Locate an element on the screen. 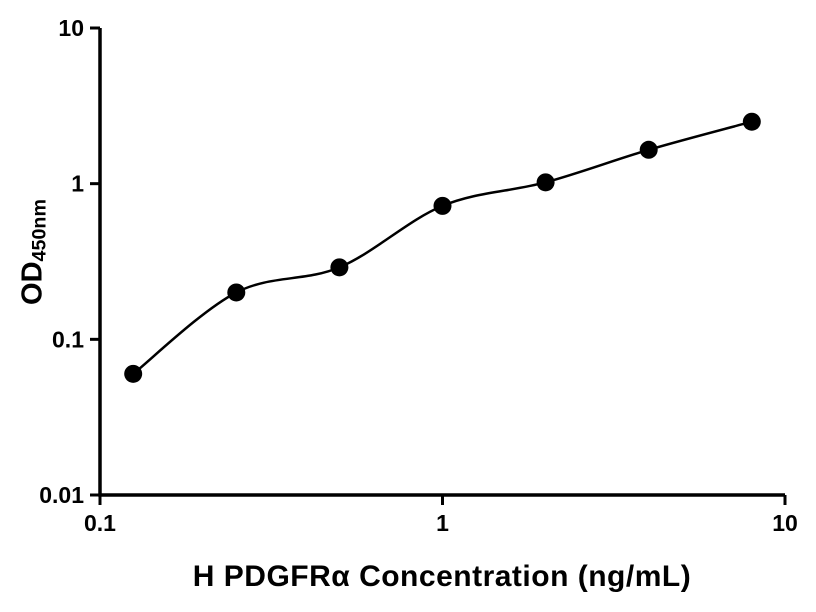  y-axis-title-subscript: 450nm is located at coordinates (39, 230).